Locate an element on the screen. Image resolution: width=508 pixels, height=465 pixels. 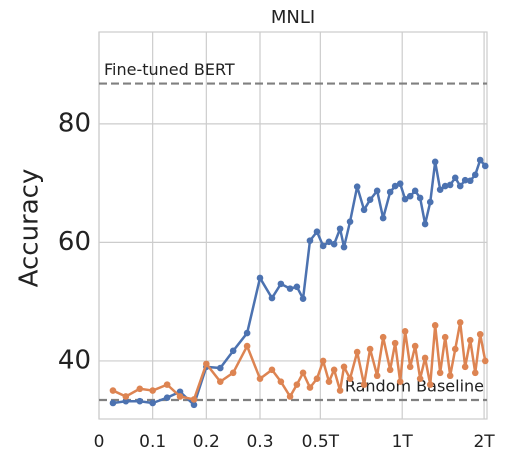
x-tick-label: 0 is located at coordinates (99, 442).